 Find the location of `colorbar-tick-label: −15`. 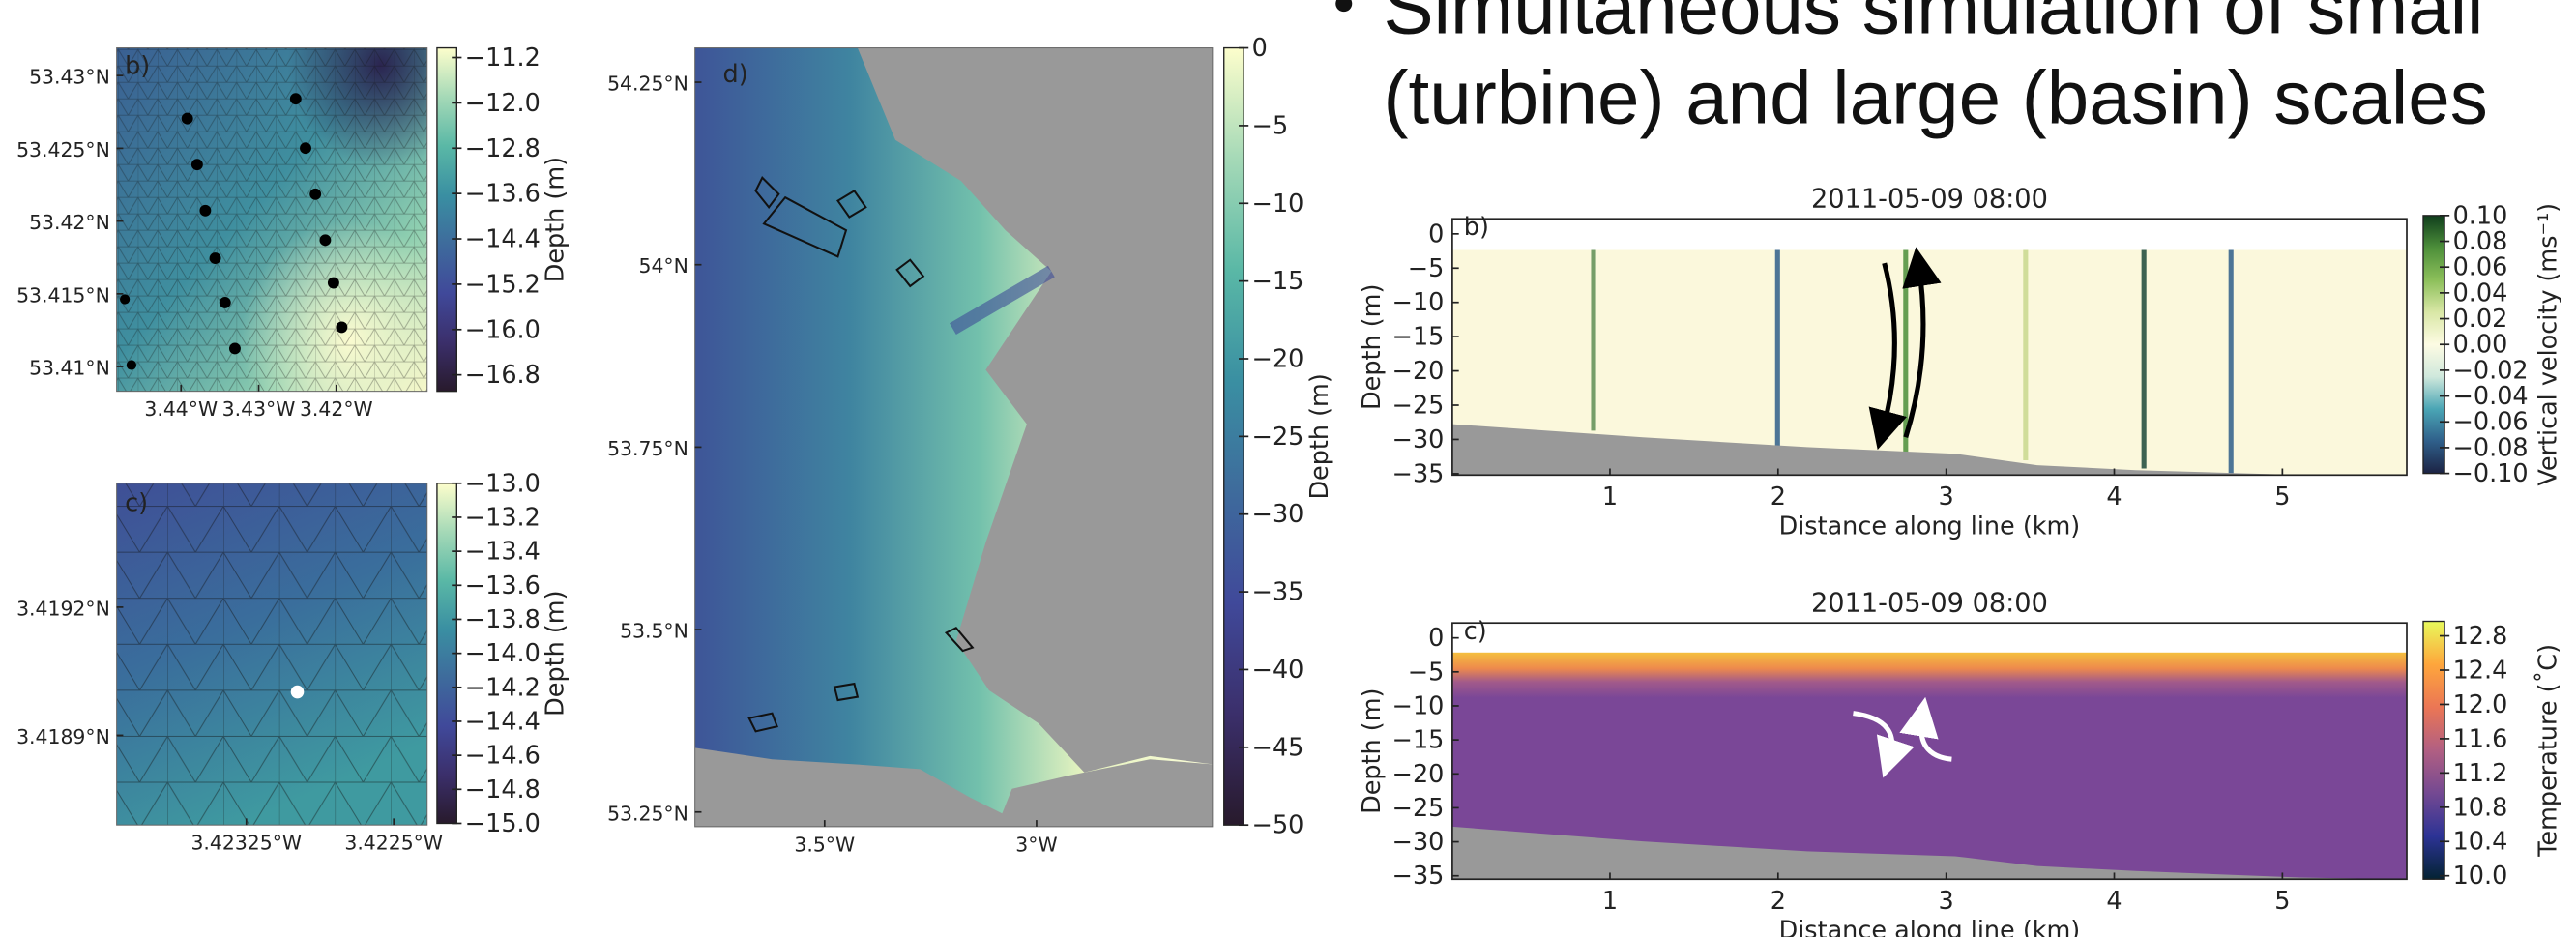

colorbar-tick-label: −15 is located at coordinates (1278, 281).